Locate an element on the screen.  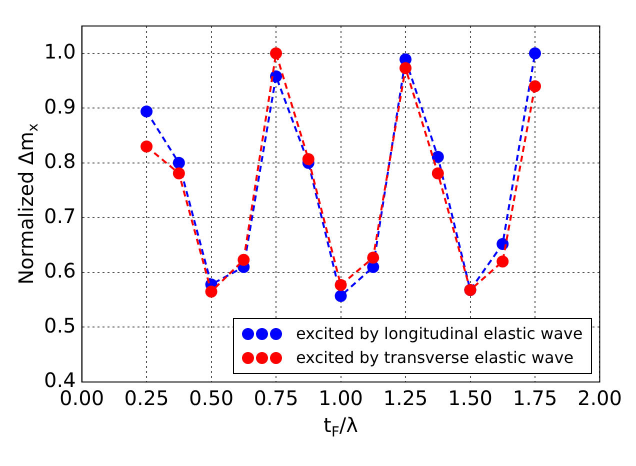
y-axis-title: Normalized Δmx is located at coordinates (28, 204).